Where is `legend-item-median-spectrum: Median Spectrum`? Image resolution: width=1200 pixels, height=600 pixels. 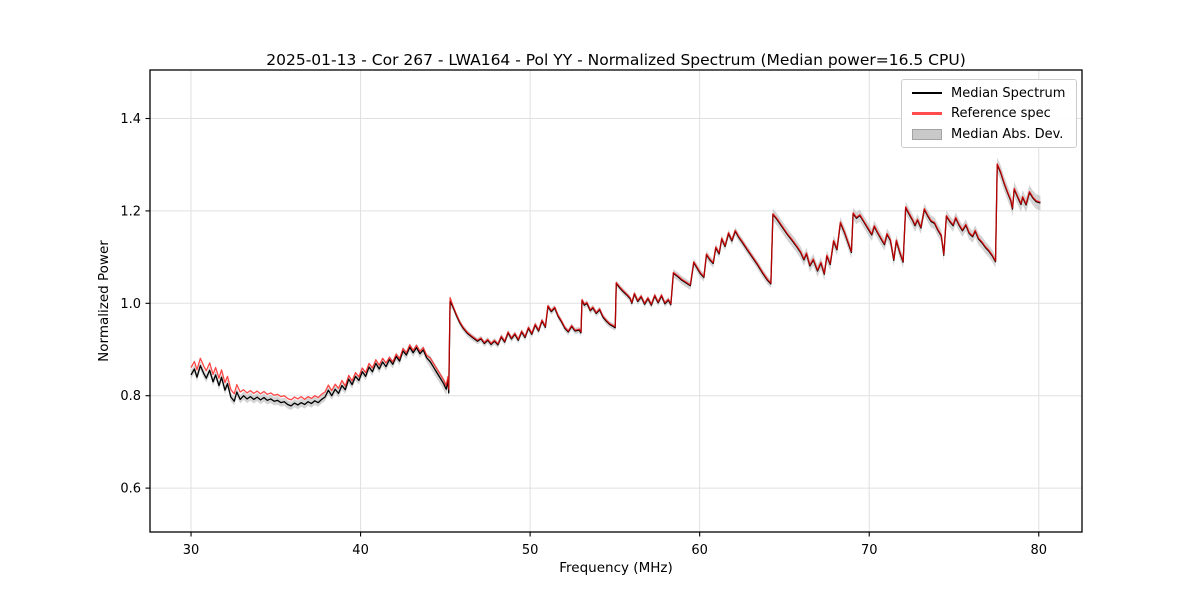
legend-item-median-spectrum: Median Spectrum is located at coordinates (989, 93).